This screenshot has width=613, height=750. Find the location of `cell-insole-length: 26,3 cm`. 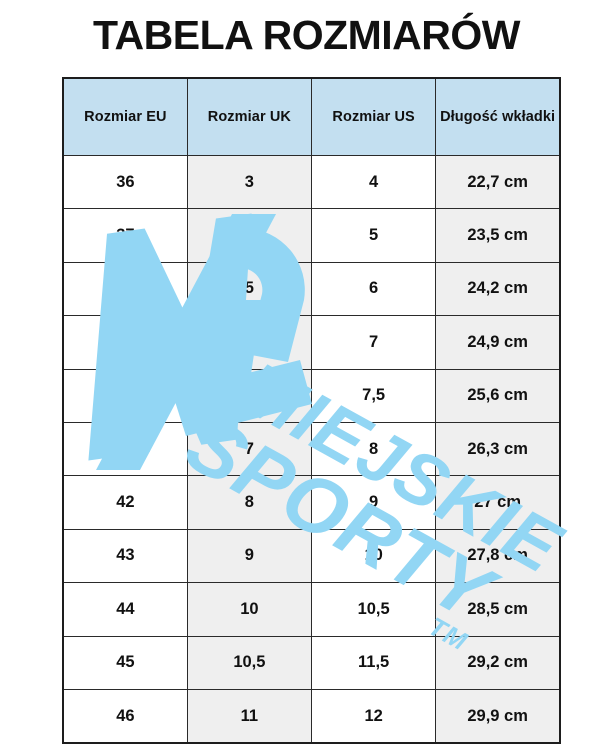

cell-insole-length: 26,3 cm is located at coordinates (498, 449).